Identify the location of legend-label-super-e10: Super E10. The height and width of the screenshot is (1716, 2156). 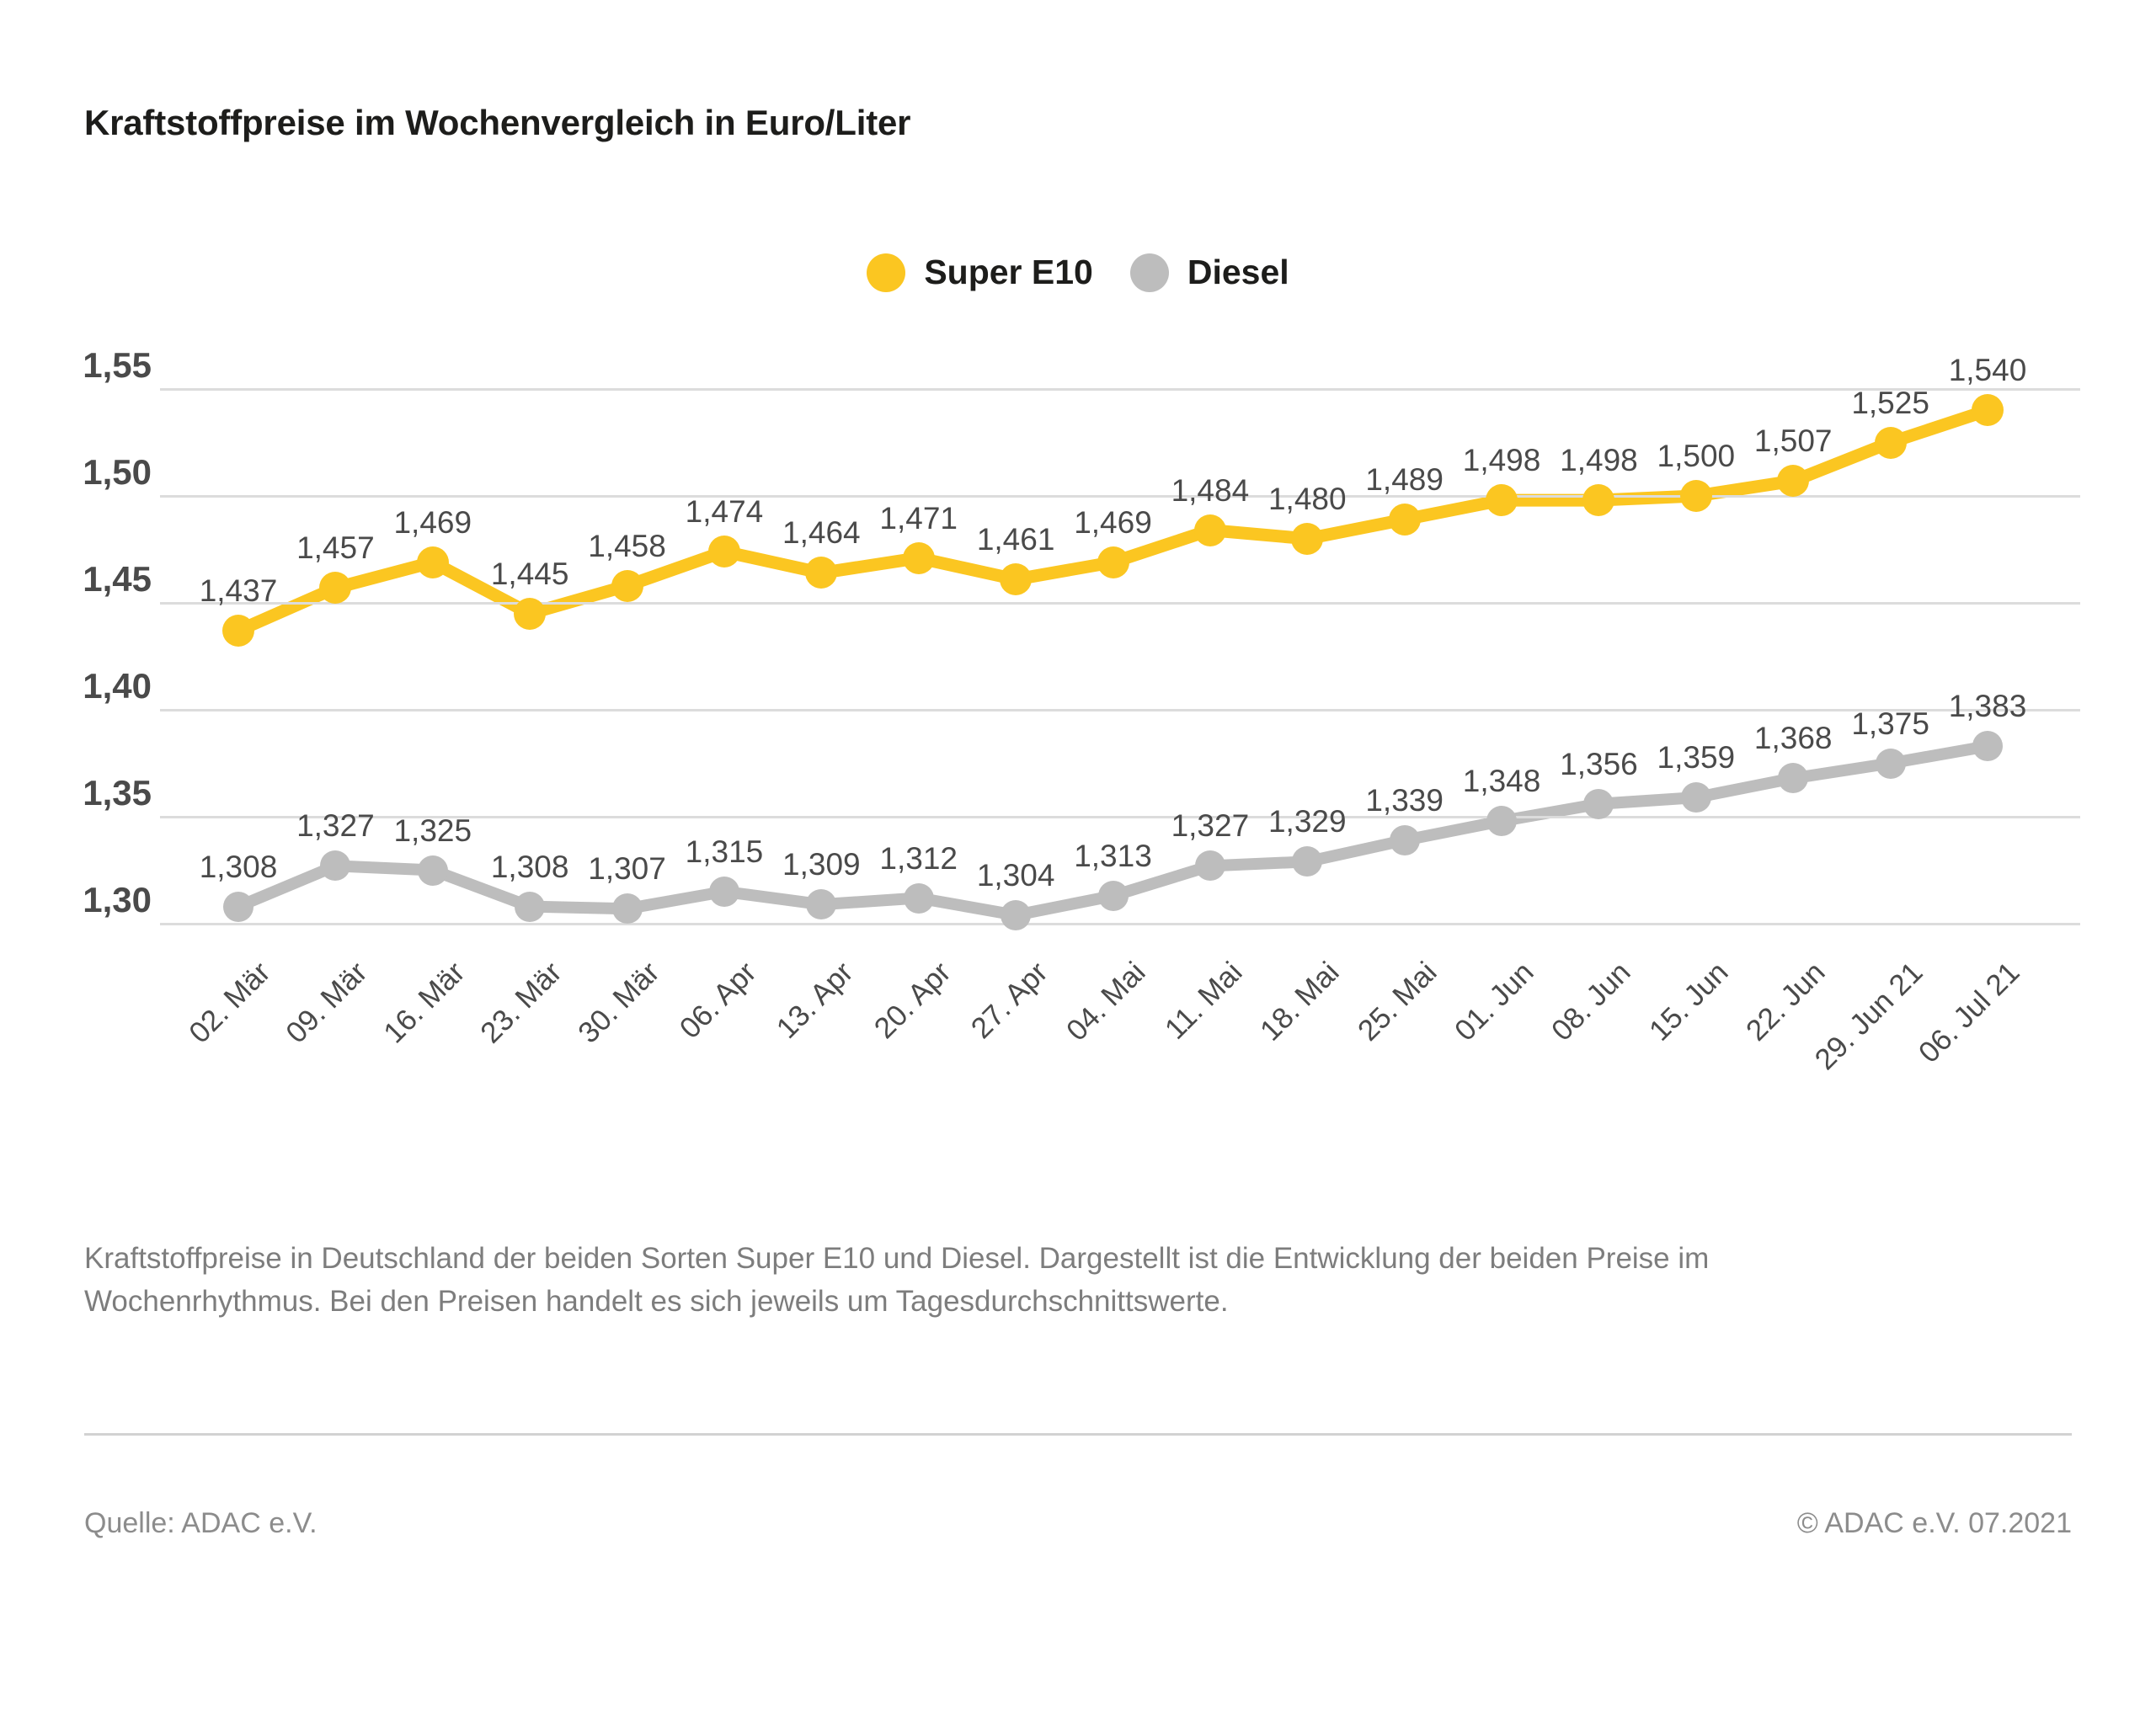
(1009, 272).